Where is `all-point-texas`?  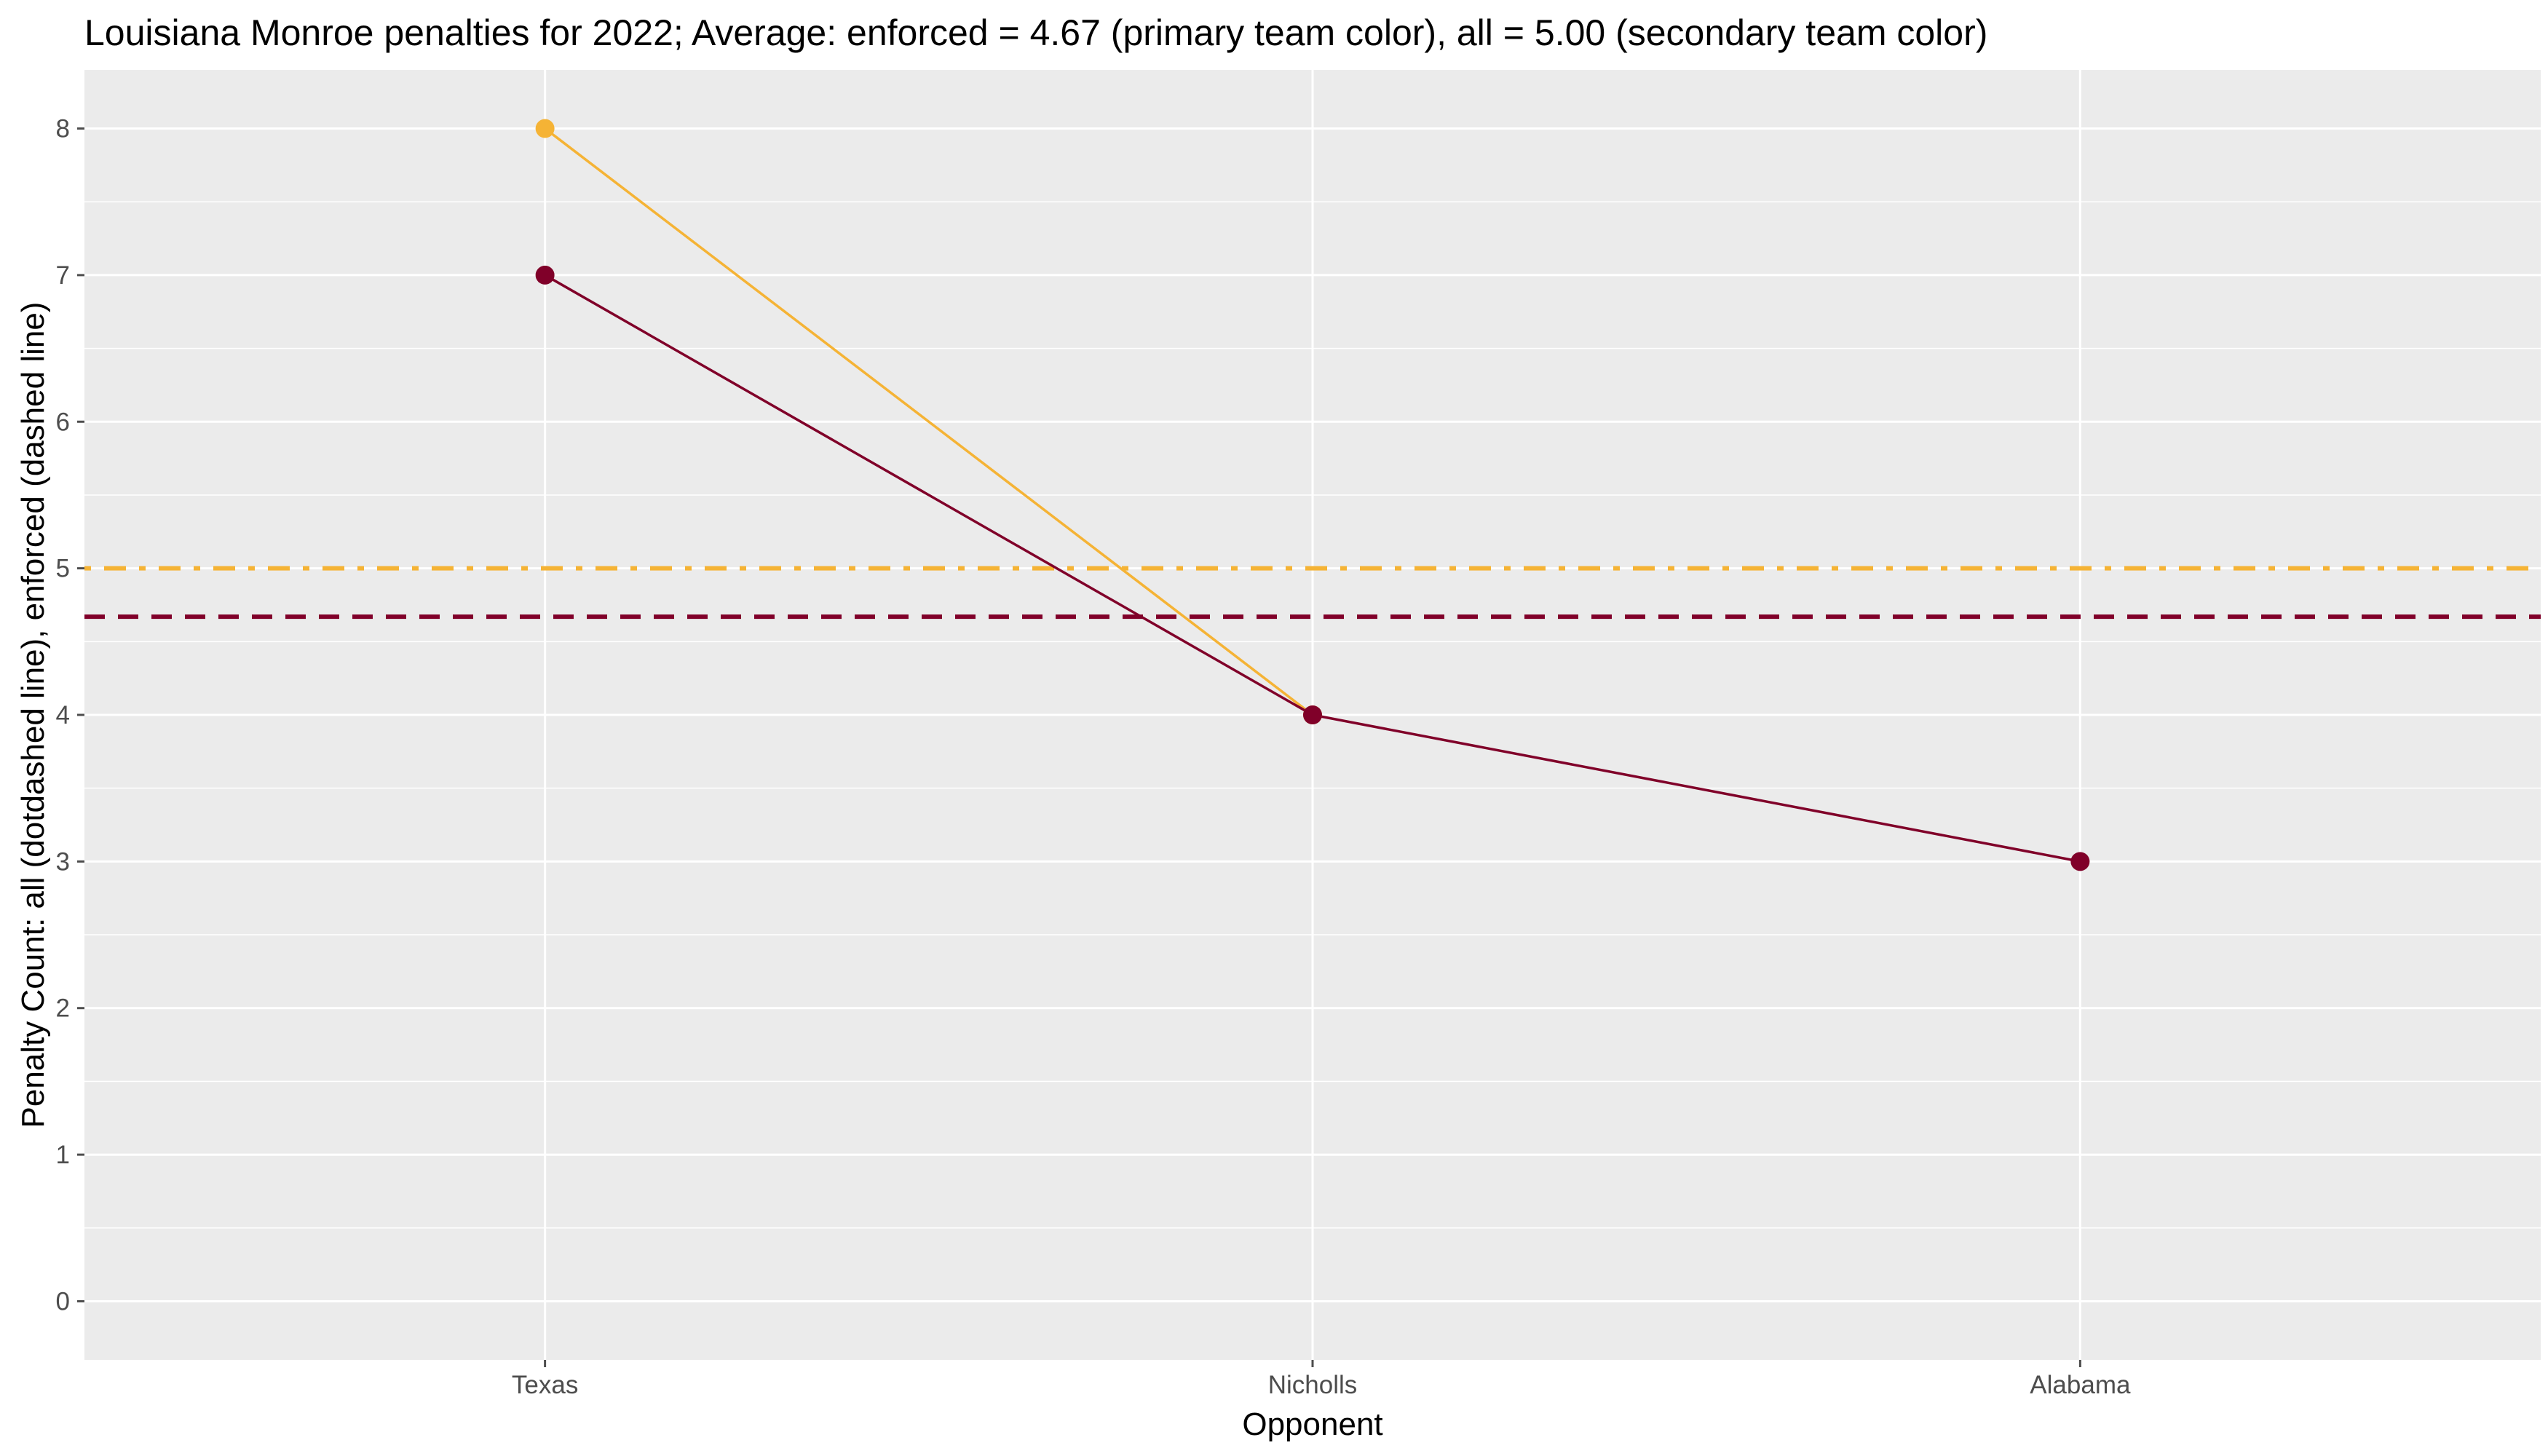
all-point-texas is located at coordinates (545, 128).